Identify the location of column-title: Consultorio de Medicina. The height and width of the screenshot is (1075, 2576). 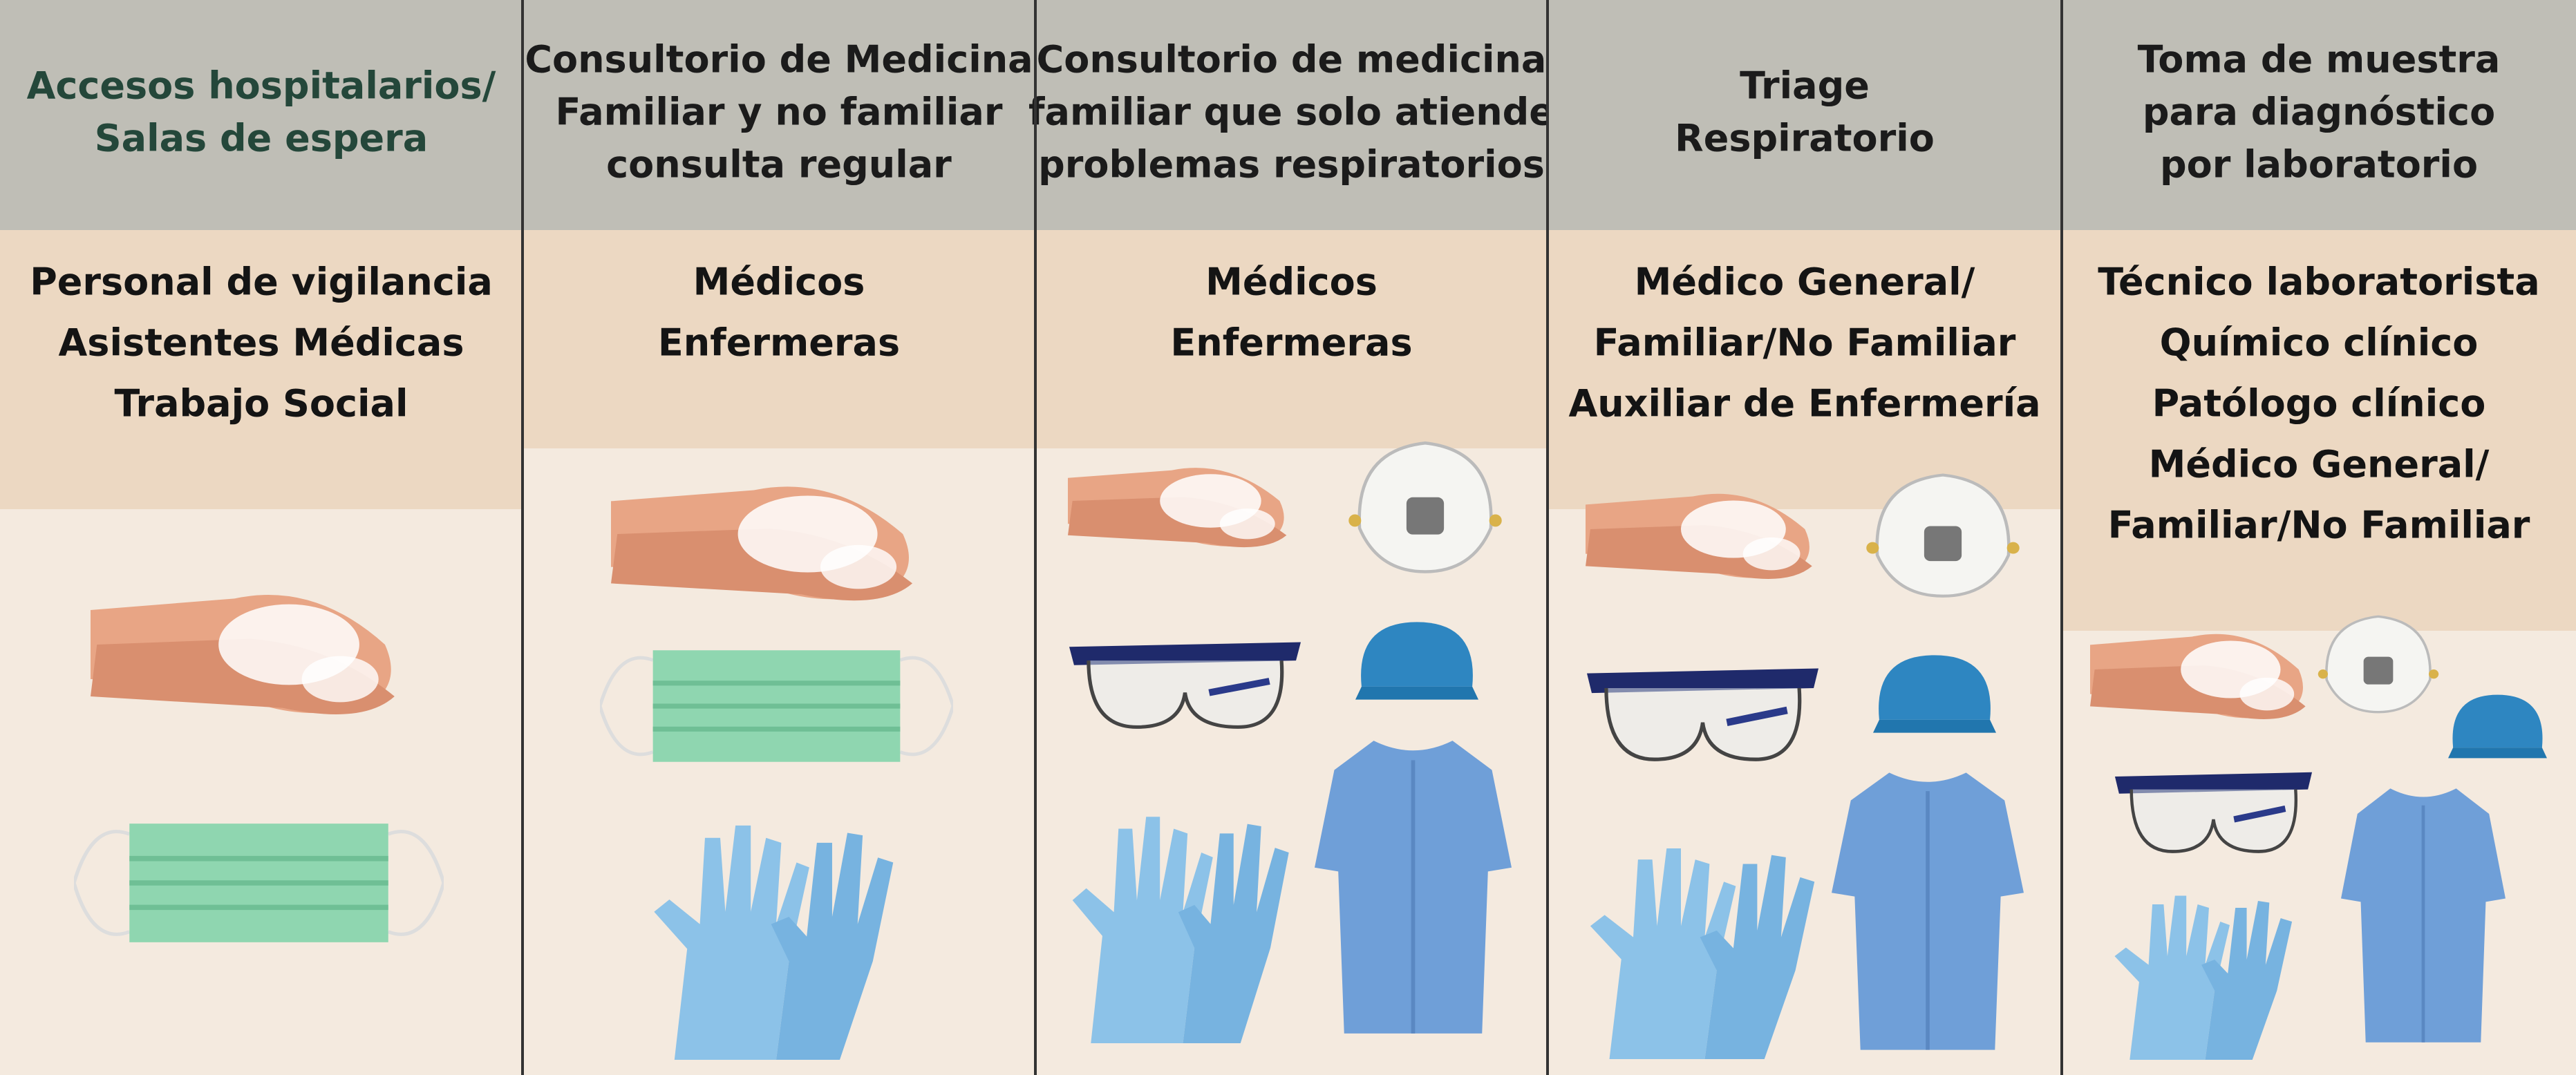
(779, 60).